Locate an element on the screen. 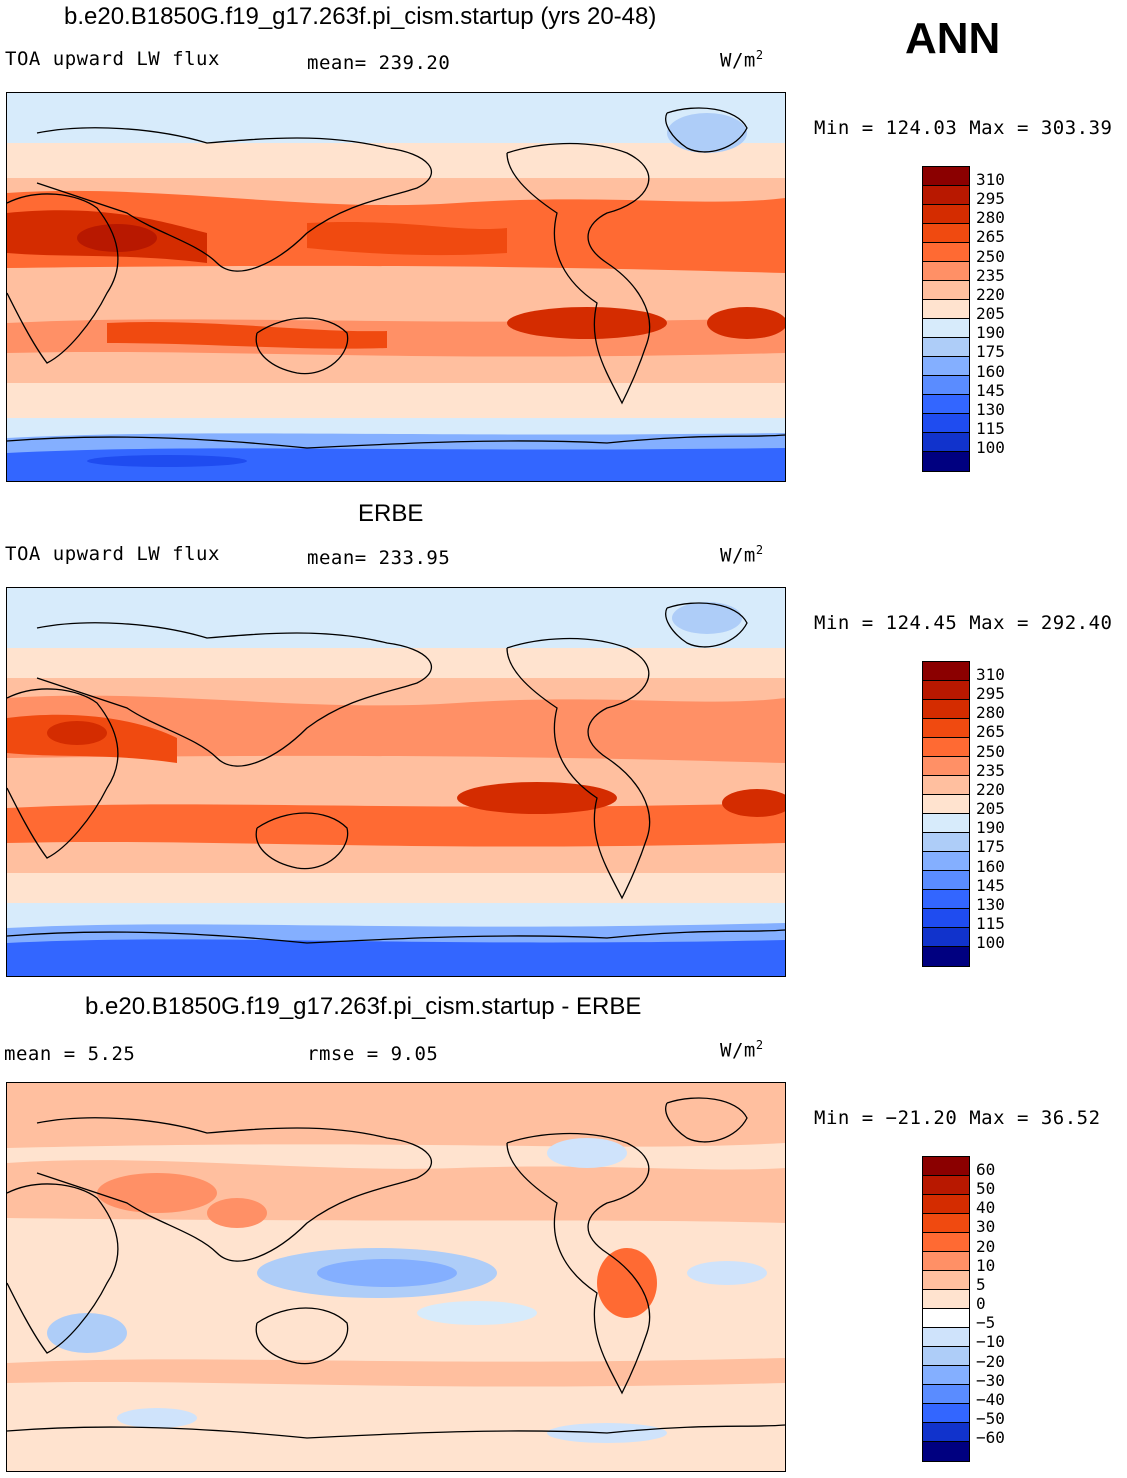 The image size is (1127, 1478). panel3-colorbar is located at coordinates (946, 1309).